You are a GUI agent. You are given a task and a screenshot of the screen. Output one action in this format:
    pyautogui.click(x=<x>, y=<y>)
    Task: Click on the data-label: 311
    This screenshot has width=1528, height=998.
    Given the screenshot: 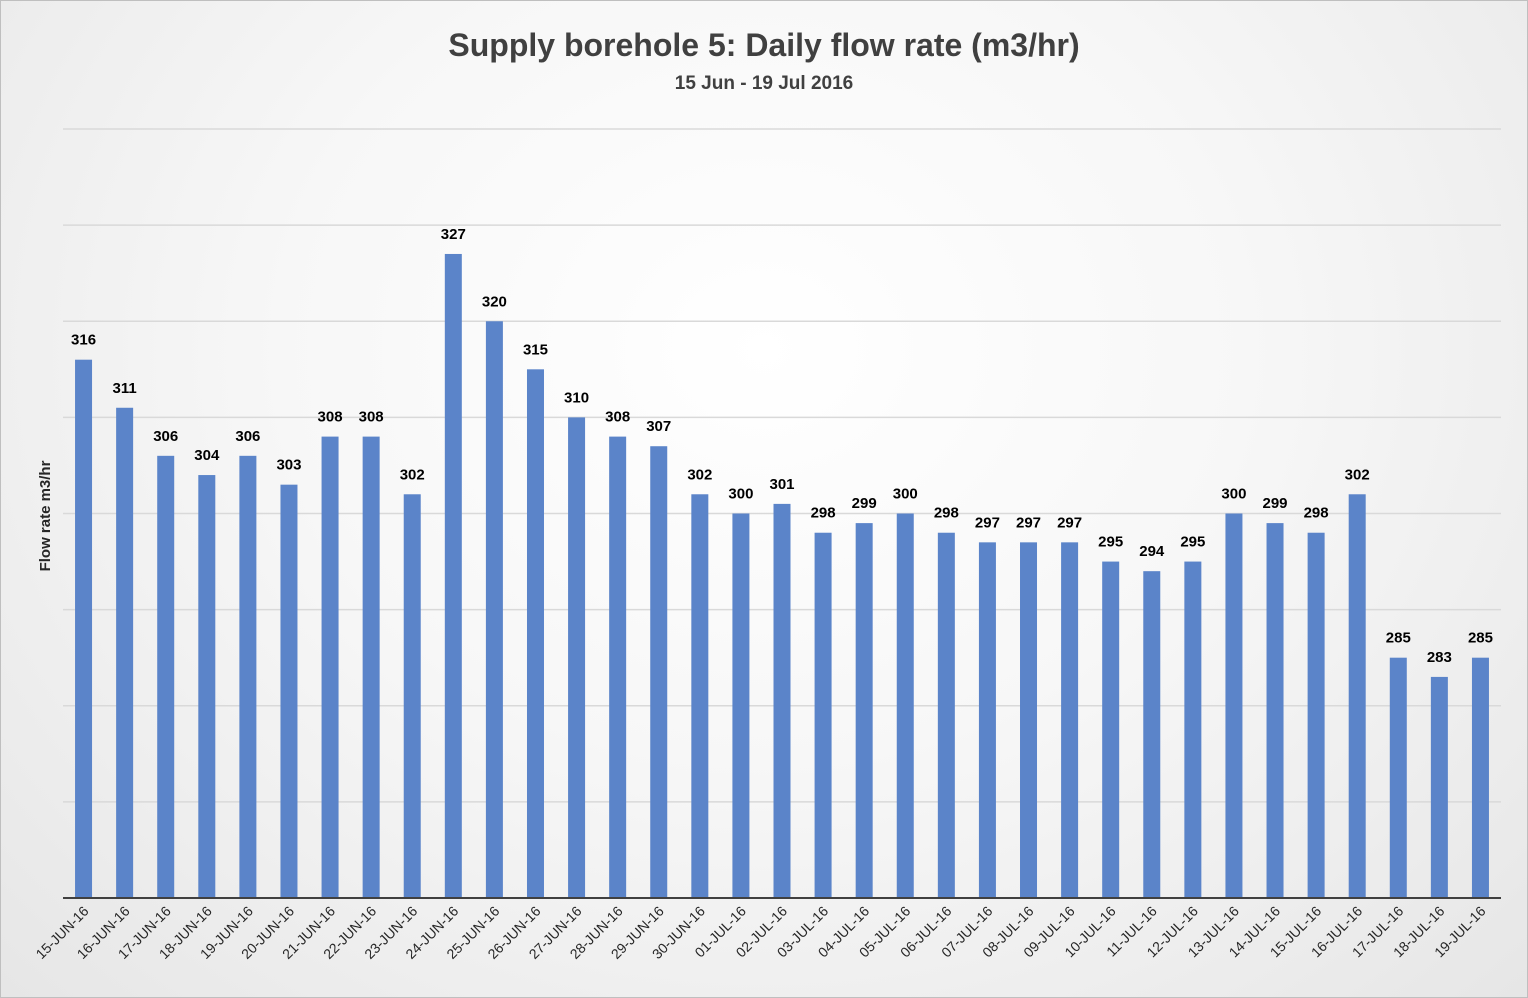 What is the action you would take?
    pyautogui.click(x=125, y=388)
    